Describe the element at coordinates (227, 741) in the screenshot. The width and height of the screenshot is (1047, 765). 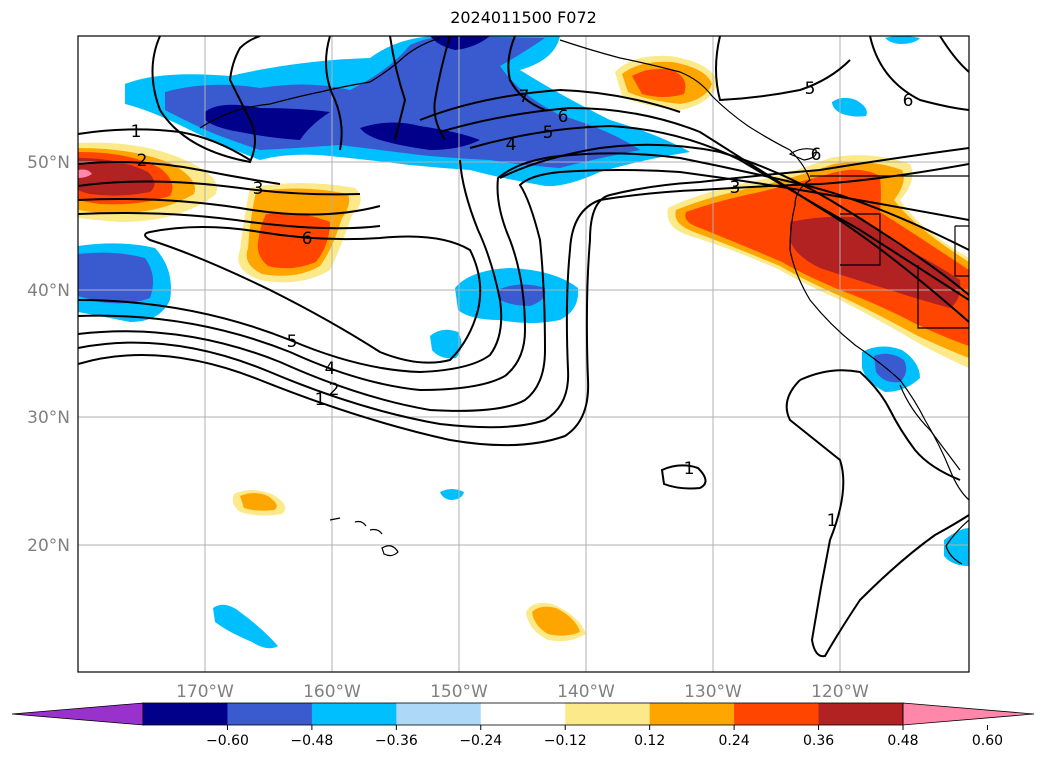
I see `colorbar-tick-label: −0.60` at that location.